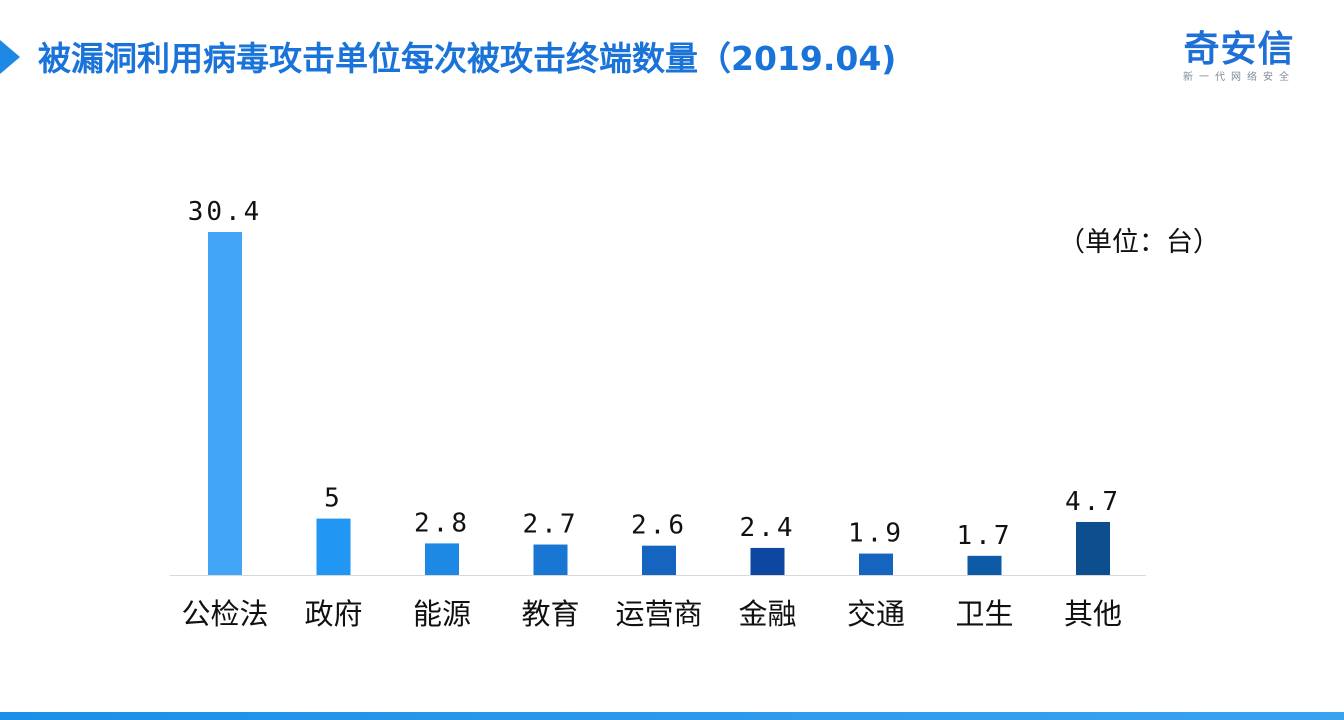 Image resolution: width=1344 pixels, height=720 pixels. What do you see at coordinates (672, 716) in the screenshot?
I see `bottom-accent-bar` at bounding box center [672, 716].